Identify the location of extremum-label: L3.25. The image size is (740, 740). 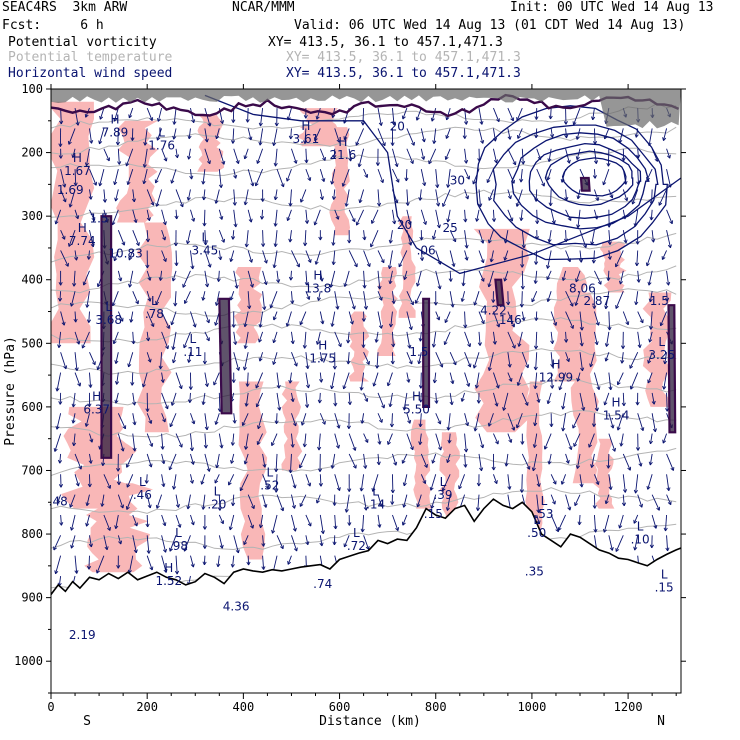
(661, 348).